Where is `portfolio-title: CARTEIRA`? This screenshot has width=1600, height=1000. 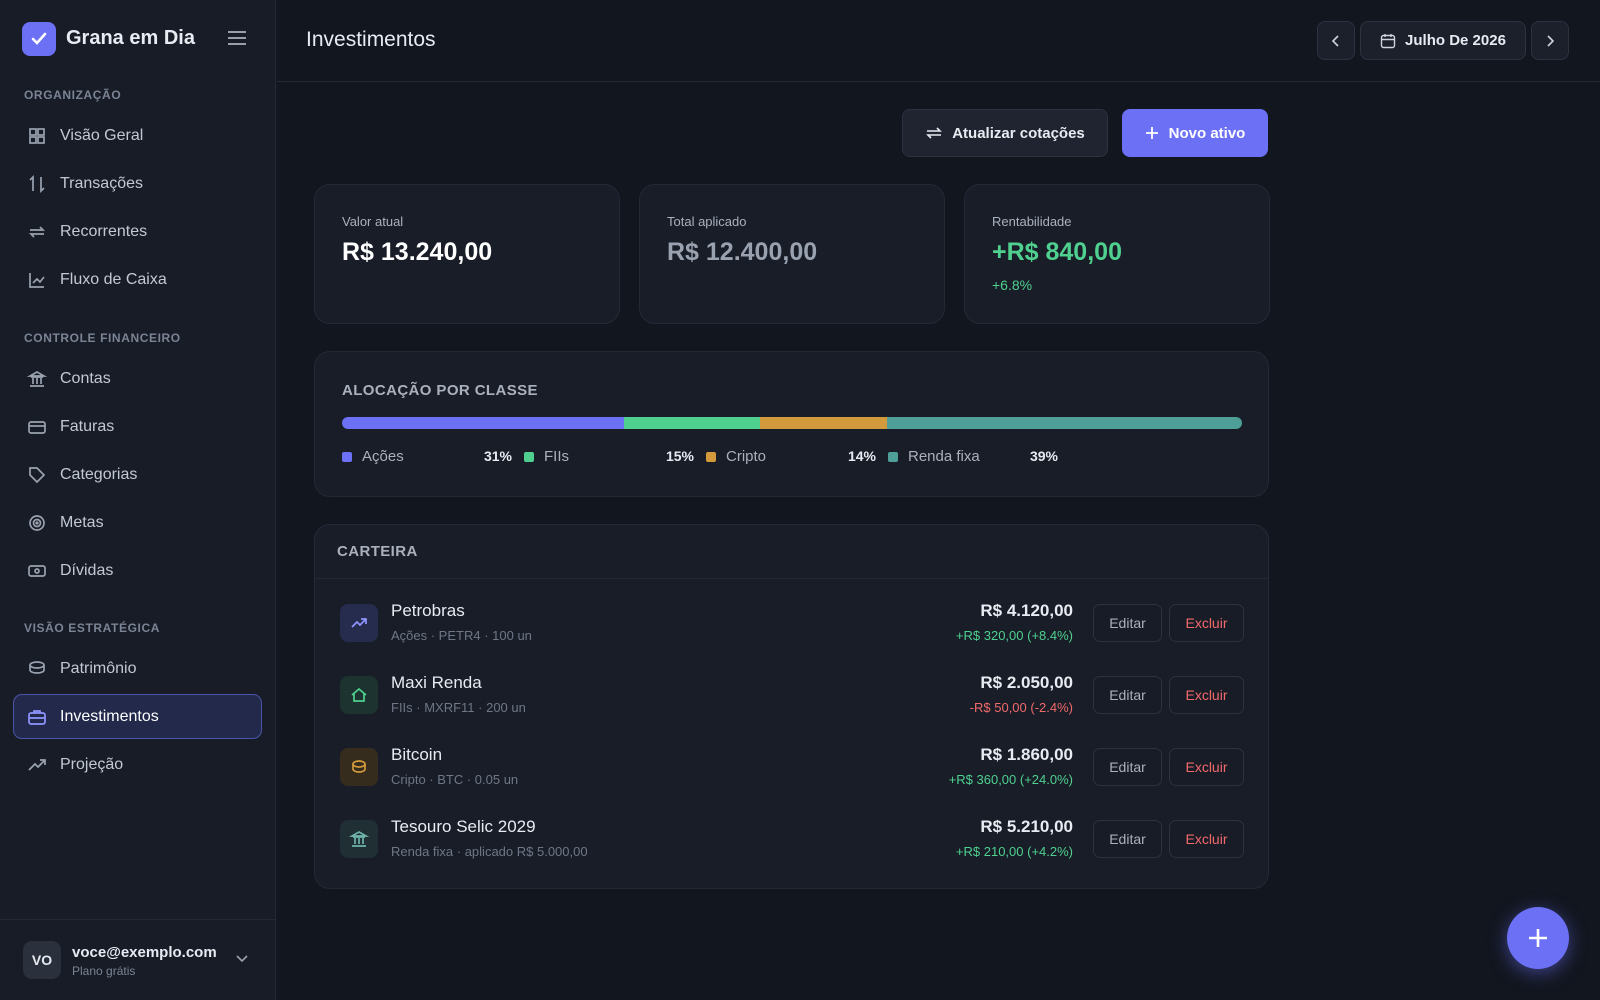
portfolio-title: CARTEIRA is located at coordinates (377, 551).